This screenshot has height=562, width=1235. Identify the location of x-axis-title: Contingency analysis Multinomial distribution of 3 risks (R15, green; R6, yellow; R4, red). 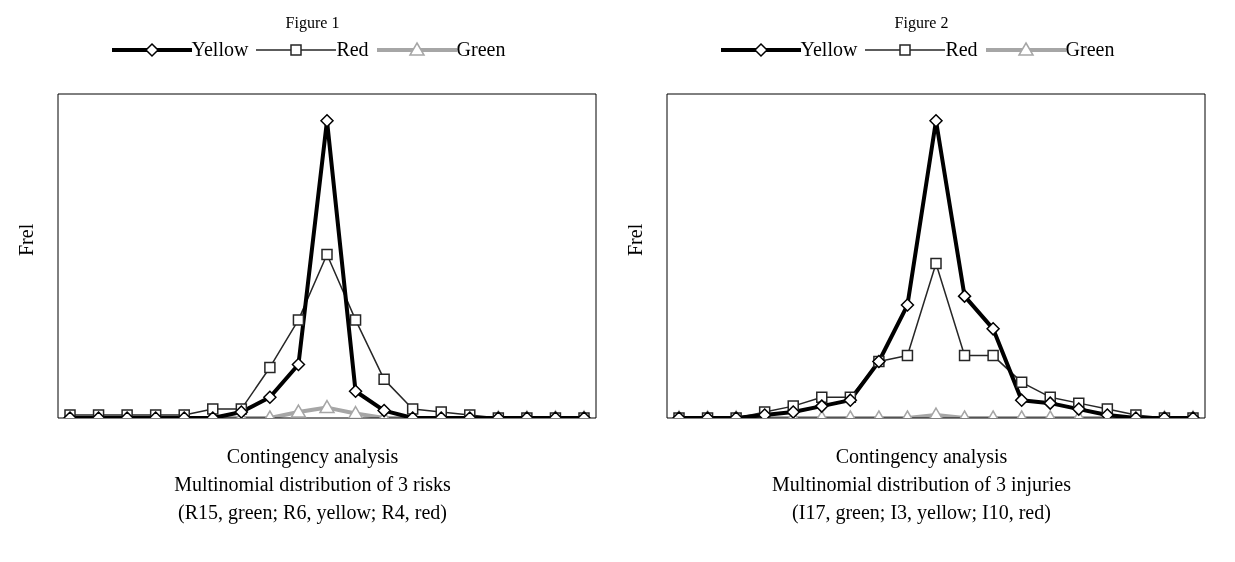
(312, 485).